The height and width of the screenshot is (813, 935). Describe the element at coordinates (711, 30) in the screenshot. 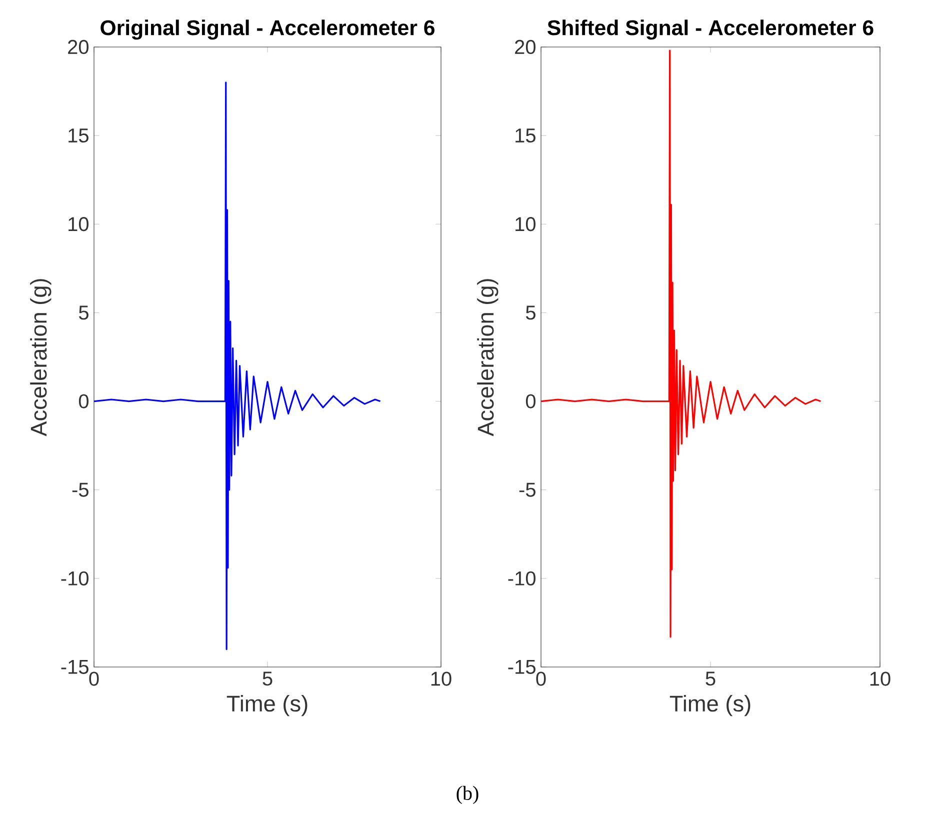

I see `chart-title: Shifted Signal - Accelerometer 6` at that location.